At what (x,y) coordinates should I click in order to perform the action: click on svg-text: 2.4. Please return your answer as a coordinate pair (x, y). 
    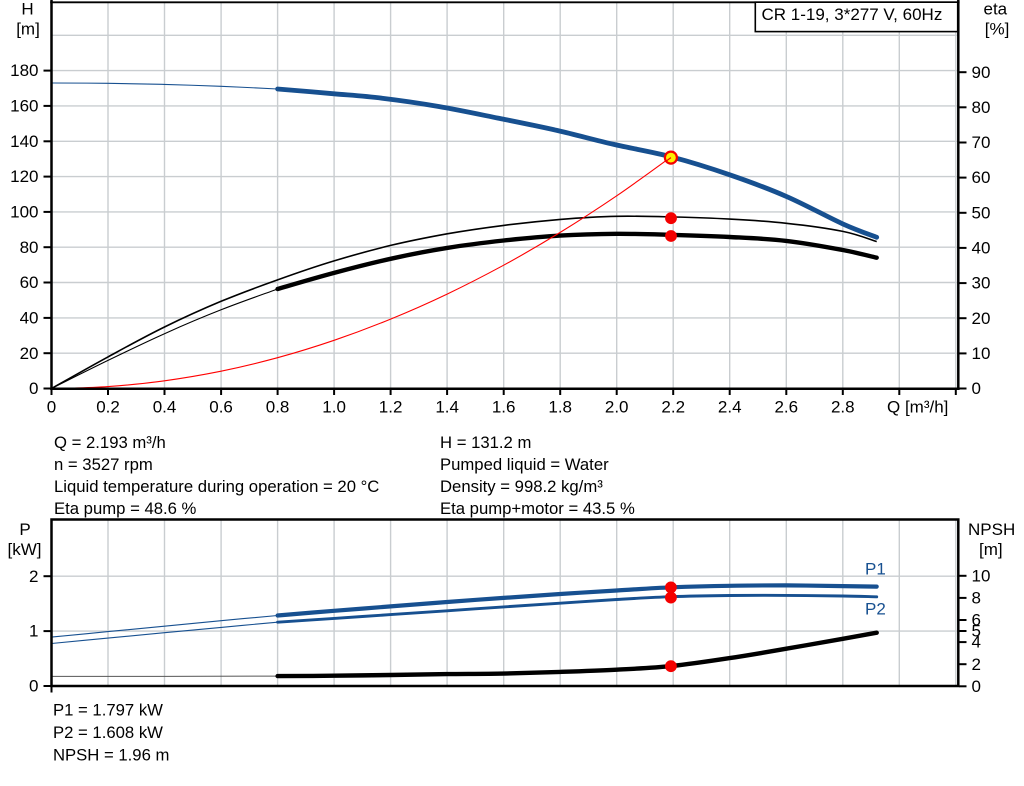
    Looking at the image, I should click on (730, 407).